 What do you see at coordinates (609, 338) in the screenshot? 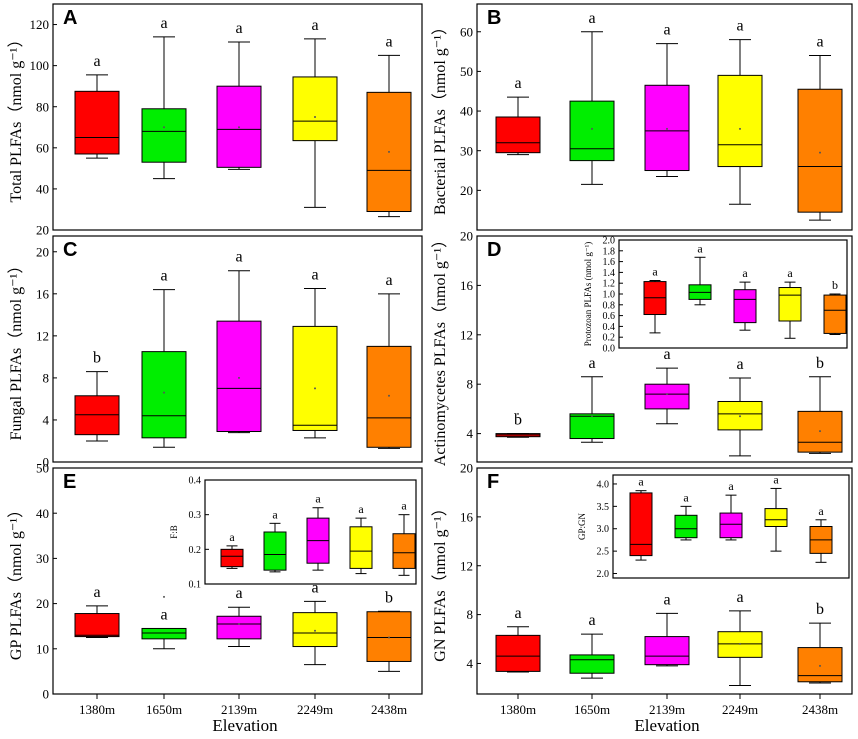
I see `y-tick-label: 0.2` at bounding box center [609, 338].